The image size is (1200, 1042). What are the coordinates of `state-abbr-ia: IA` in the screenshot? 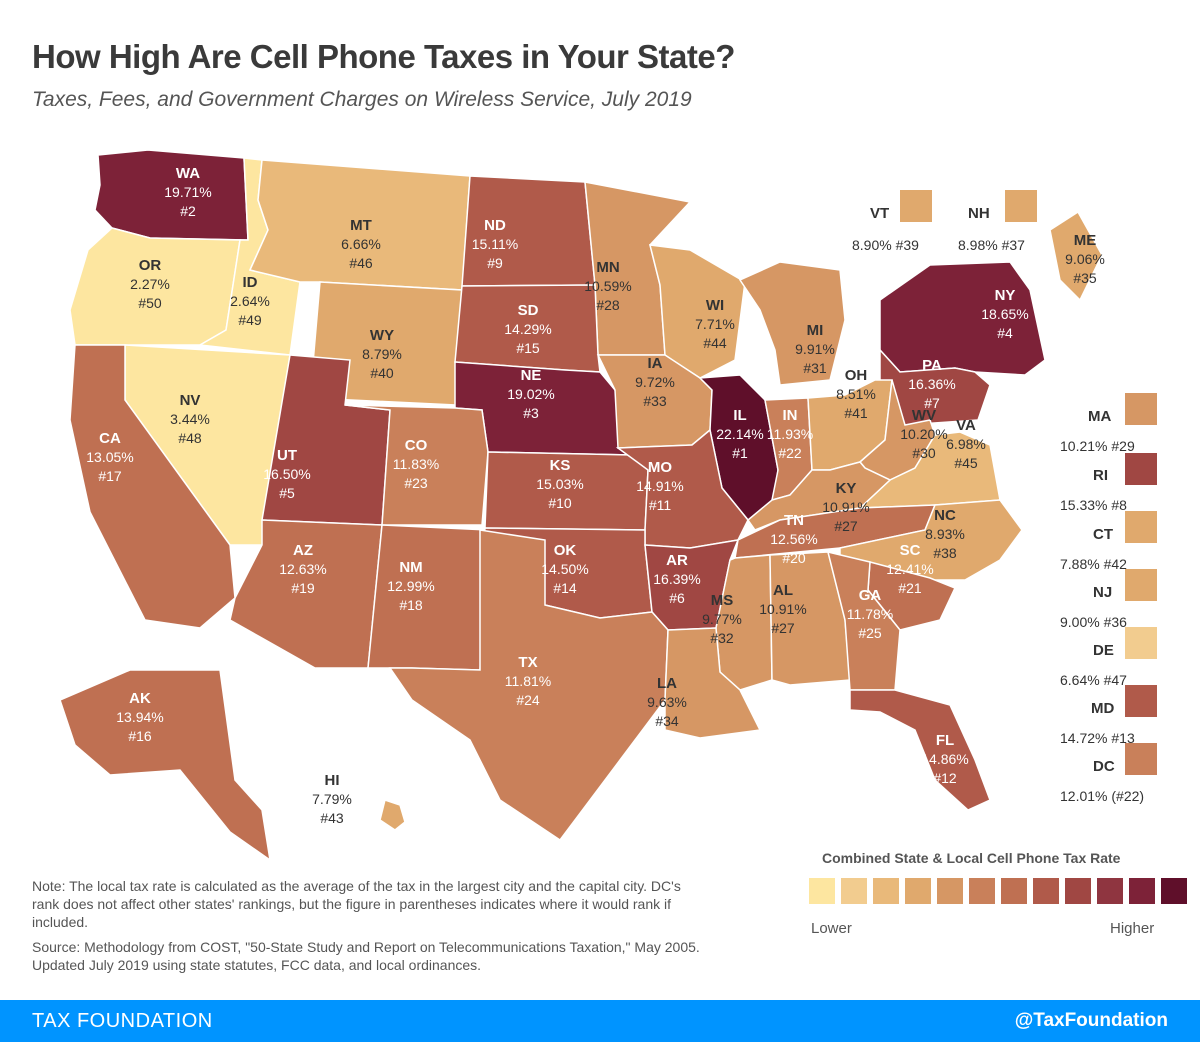 It's located at (655, 363).